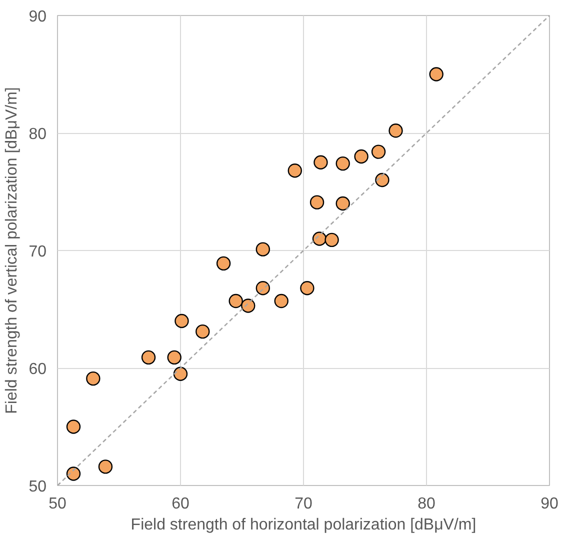 The width and height of the screenshot is (569, 536). Describe the element at coordinates (37, 487) in the screenshot. I see `y-tick-label: 50` at that location.